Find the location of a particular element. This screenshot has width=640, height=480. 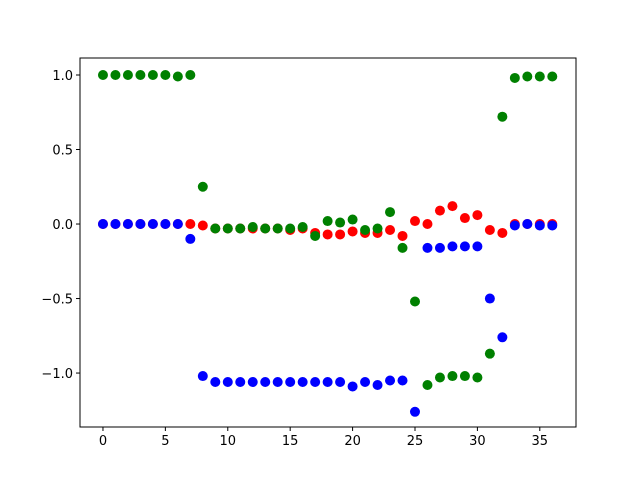

x-tick-label: 5 is located at coordinates (165, 441).